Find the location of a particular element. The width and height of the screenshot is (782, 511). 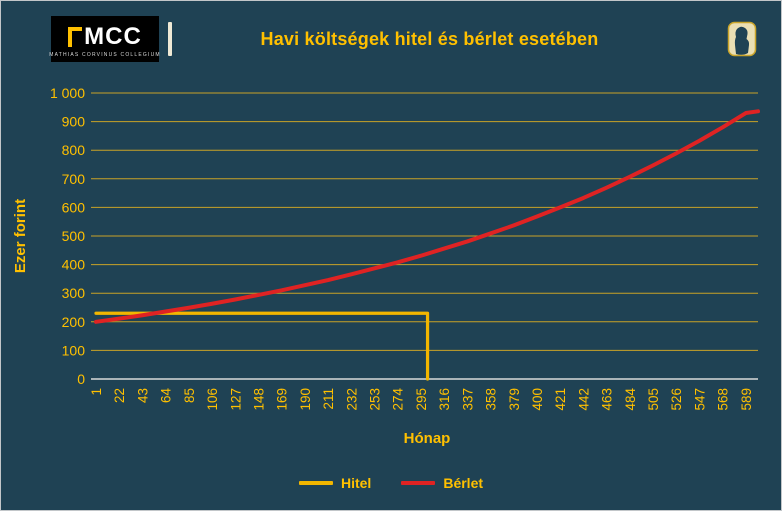

x-tick-label: 22 is located at coordinates (119, 395).